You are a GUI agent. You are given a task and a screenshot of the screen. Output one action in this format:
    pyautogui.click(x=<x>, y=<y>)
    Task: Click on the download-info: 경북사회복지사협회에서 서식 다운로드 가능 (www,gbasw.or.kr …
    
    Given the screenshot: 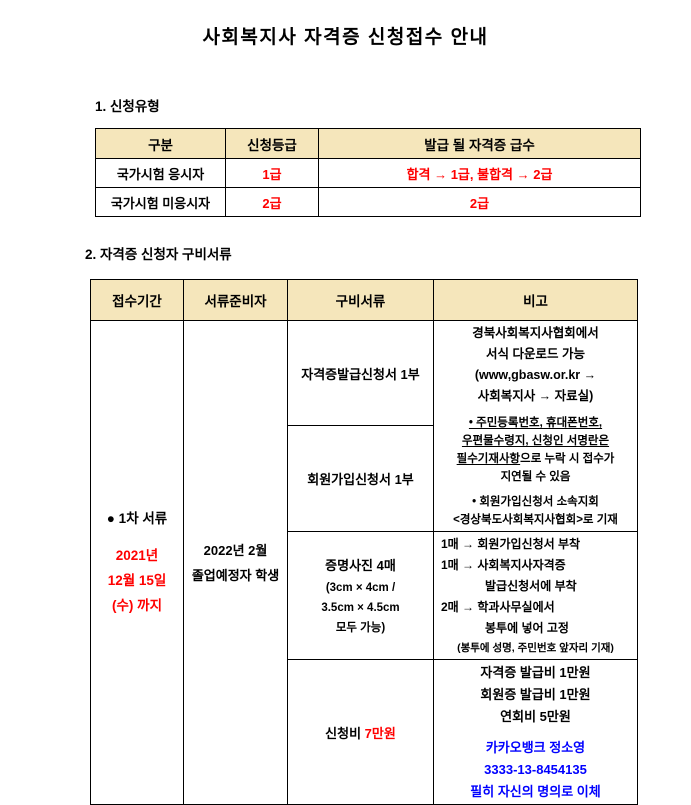 What is the action you would take?
    pyautogui.click(x=536, y=365)
    